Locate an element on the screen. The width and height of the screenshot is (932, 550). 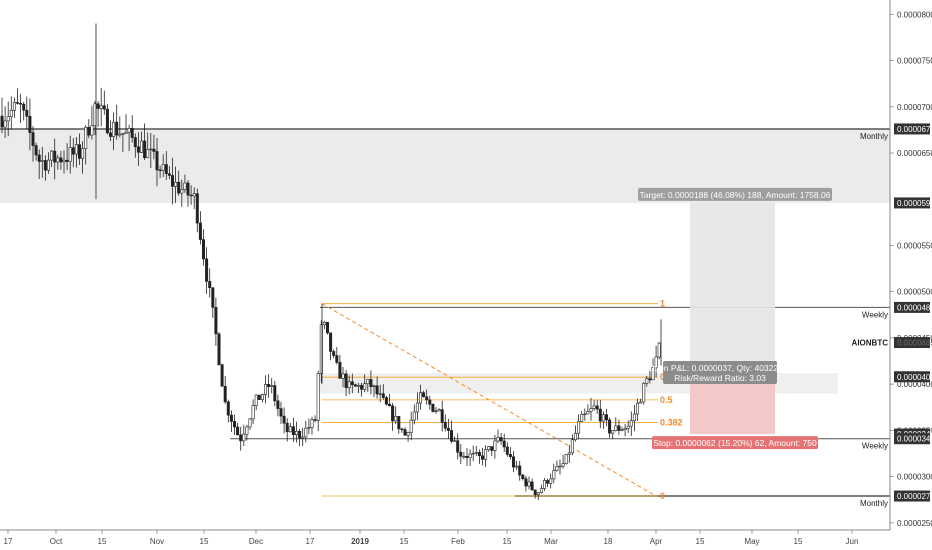
y-tick-label: 0.0000400 is located at coordinates (914, 384).